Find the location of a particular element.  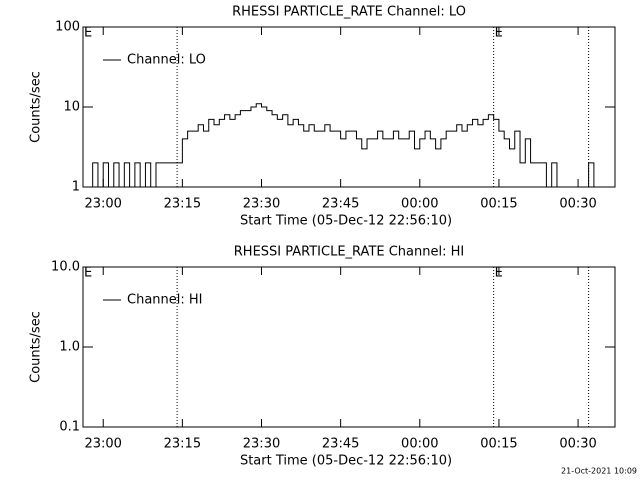

timestamp: 21-Oct-2021 10:09 is located at coordinates (599, 471).